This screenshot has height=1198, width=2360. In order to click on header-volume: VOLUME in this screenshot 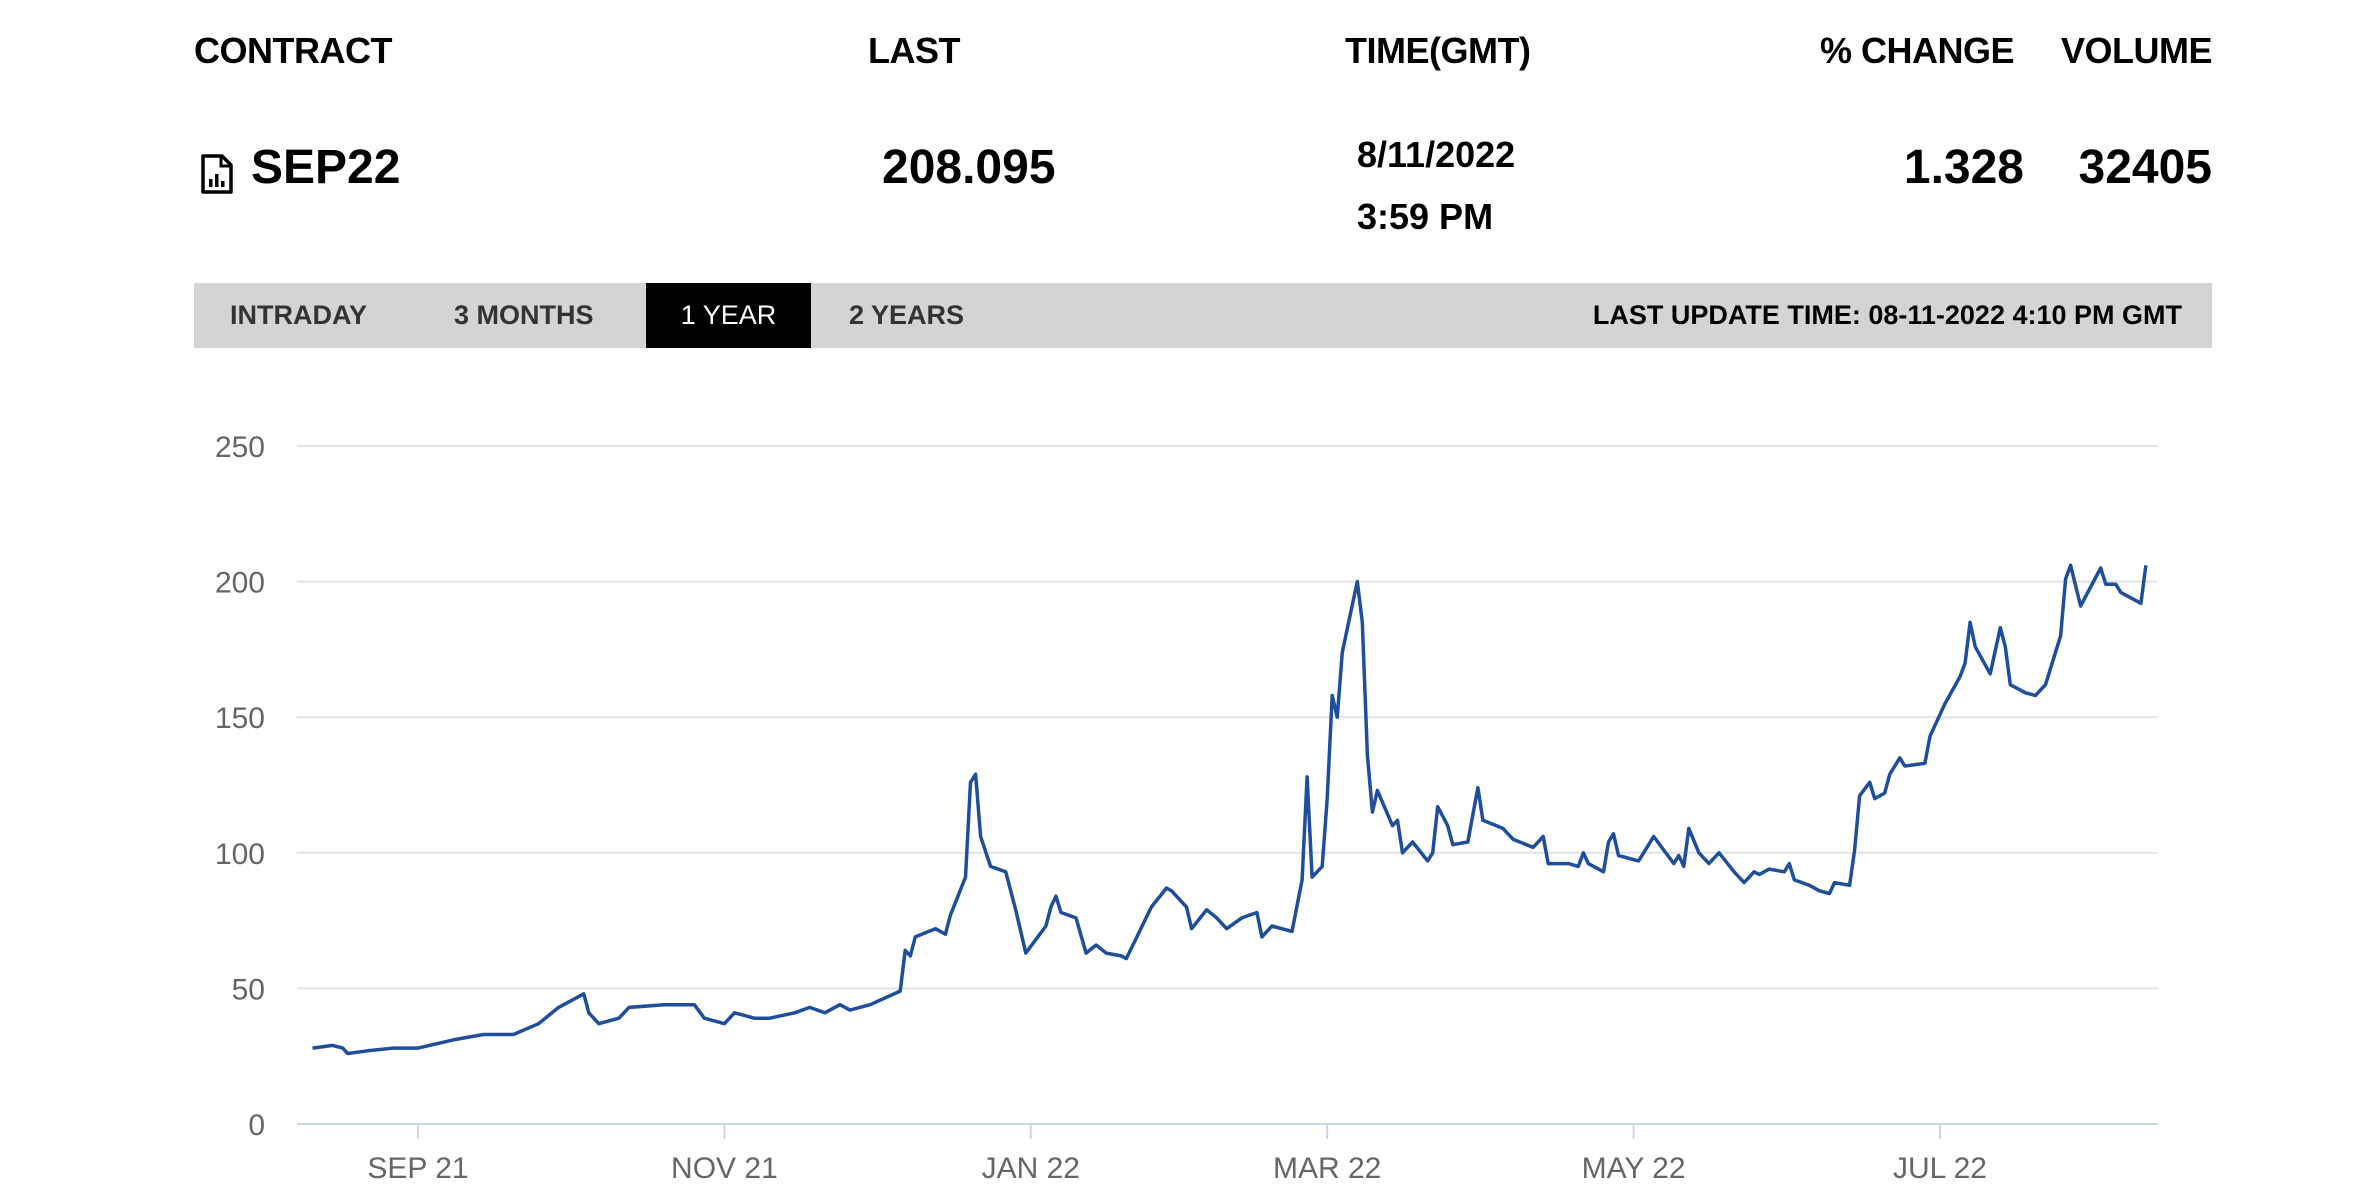, I will do `click(2136, 50)`.